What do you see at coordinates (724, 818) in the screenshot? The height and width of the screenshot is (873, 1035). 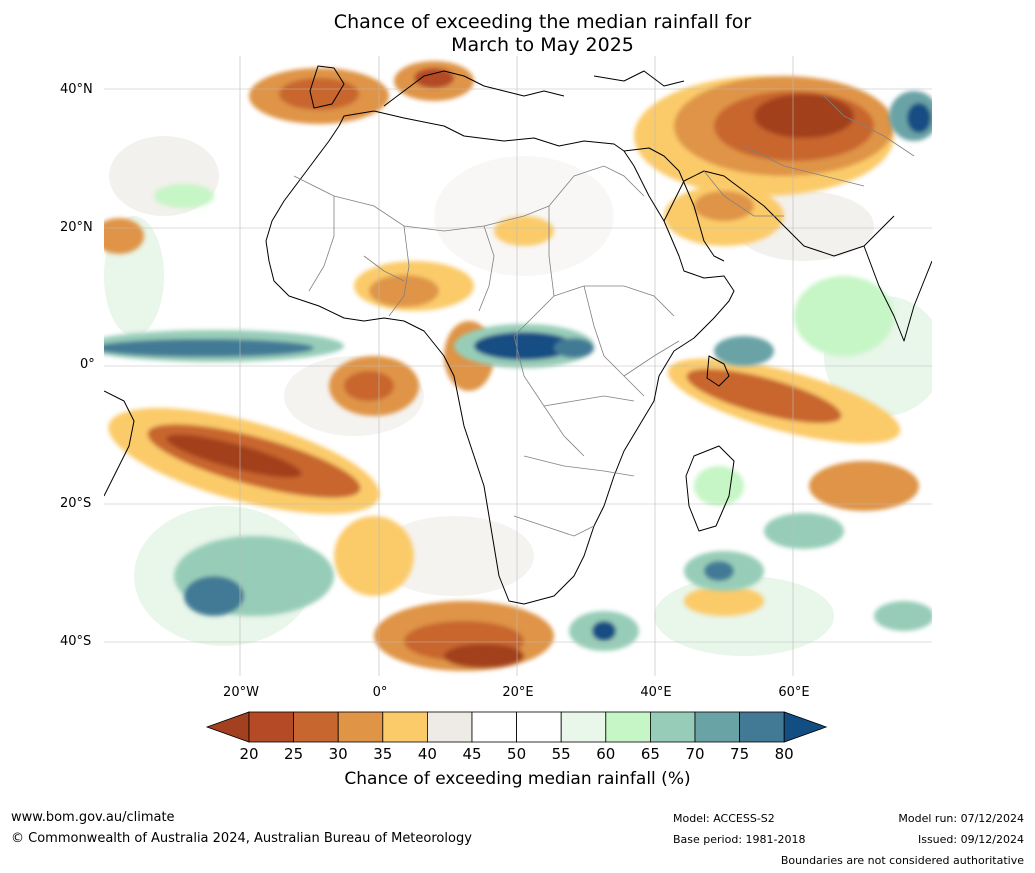 I see `model-name: Model: ACCESS-S2` at bounding box center [724, 818].